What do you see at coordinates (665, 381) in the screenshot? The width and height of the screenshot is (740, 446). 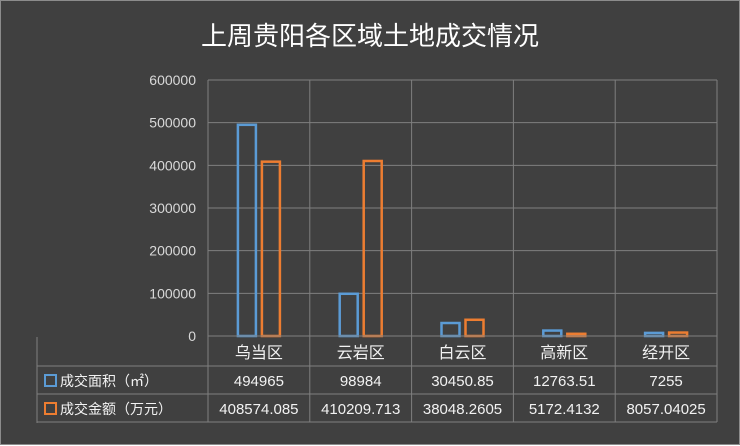 I see `data-label: 7255` at bounding box center [665, 381].